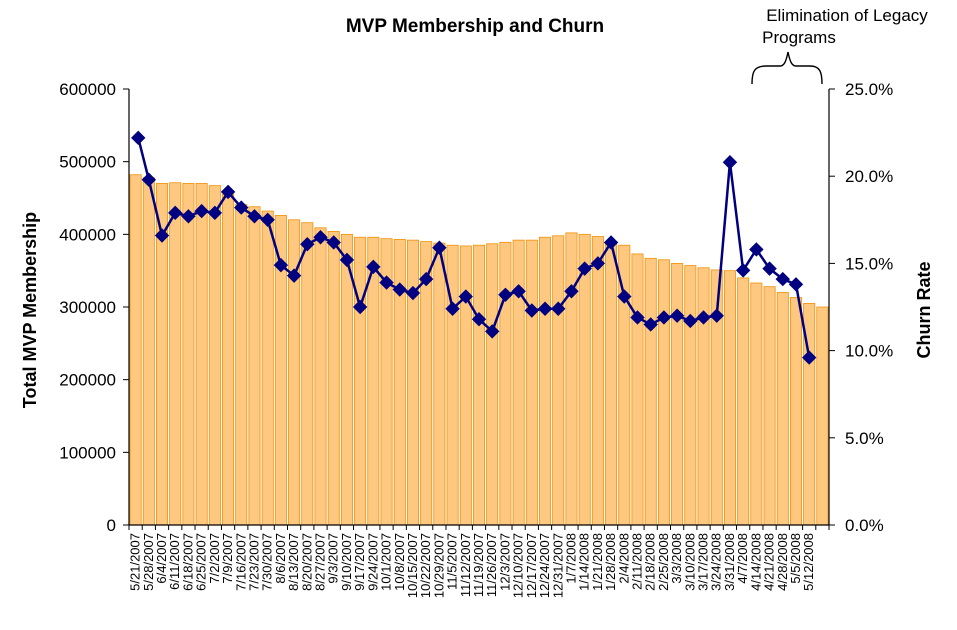 This screenshot has width=957, height=630. What do you see at coordinates (359, 562) in the screenshot?
I see `x-tick-label-17: 9/17/2007` at bounding box center [359, 562].